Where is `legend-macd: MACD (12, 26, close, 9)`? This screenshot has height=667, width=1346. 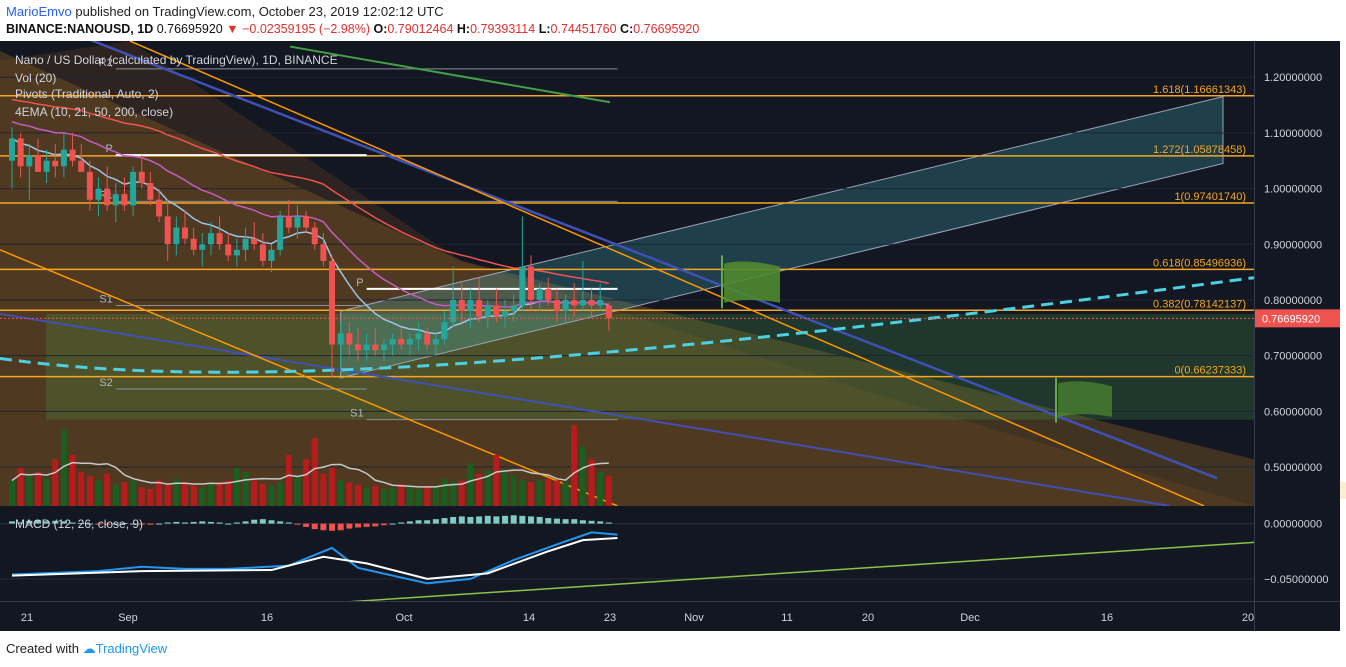
legend-macd: MACD (12, 26, close, 9) is located at coordinates (79, 524).